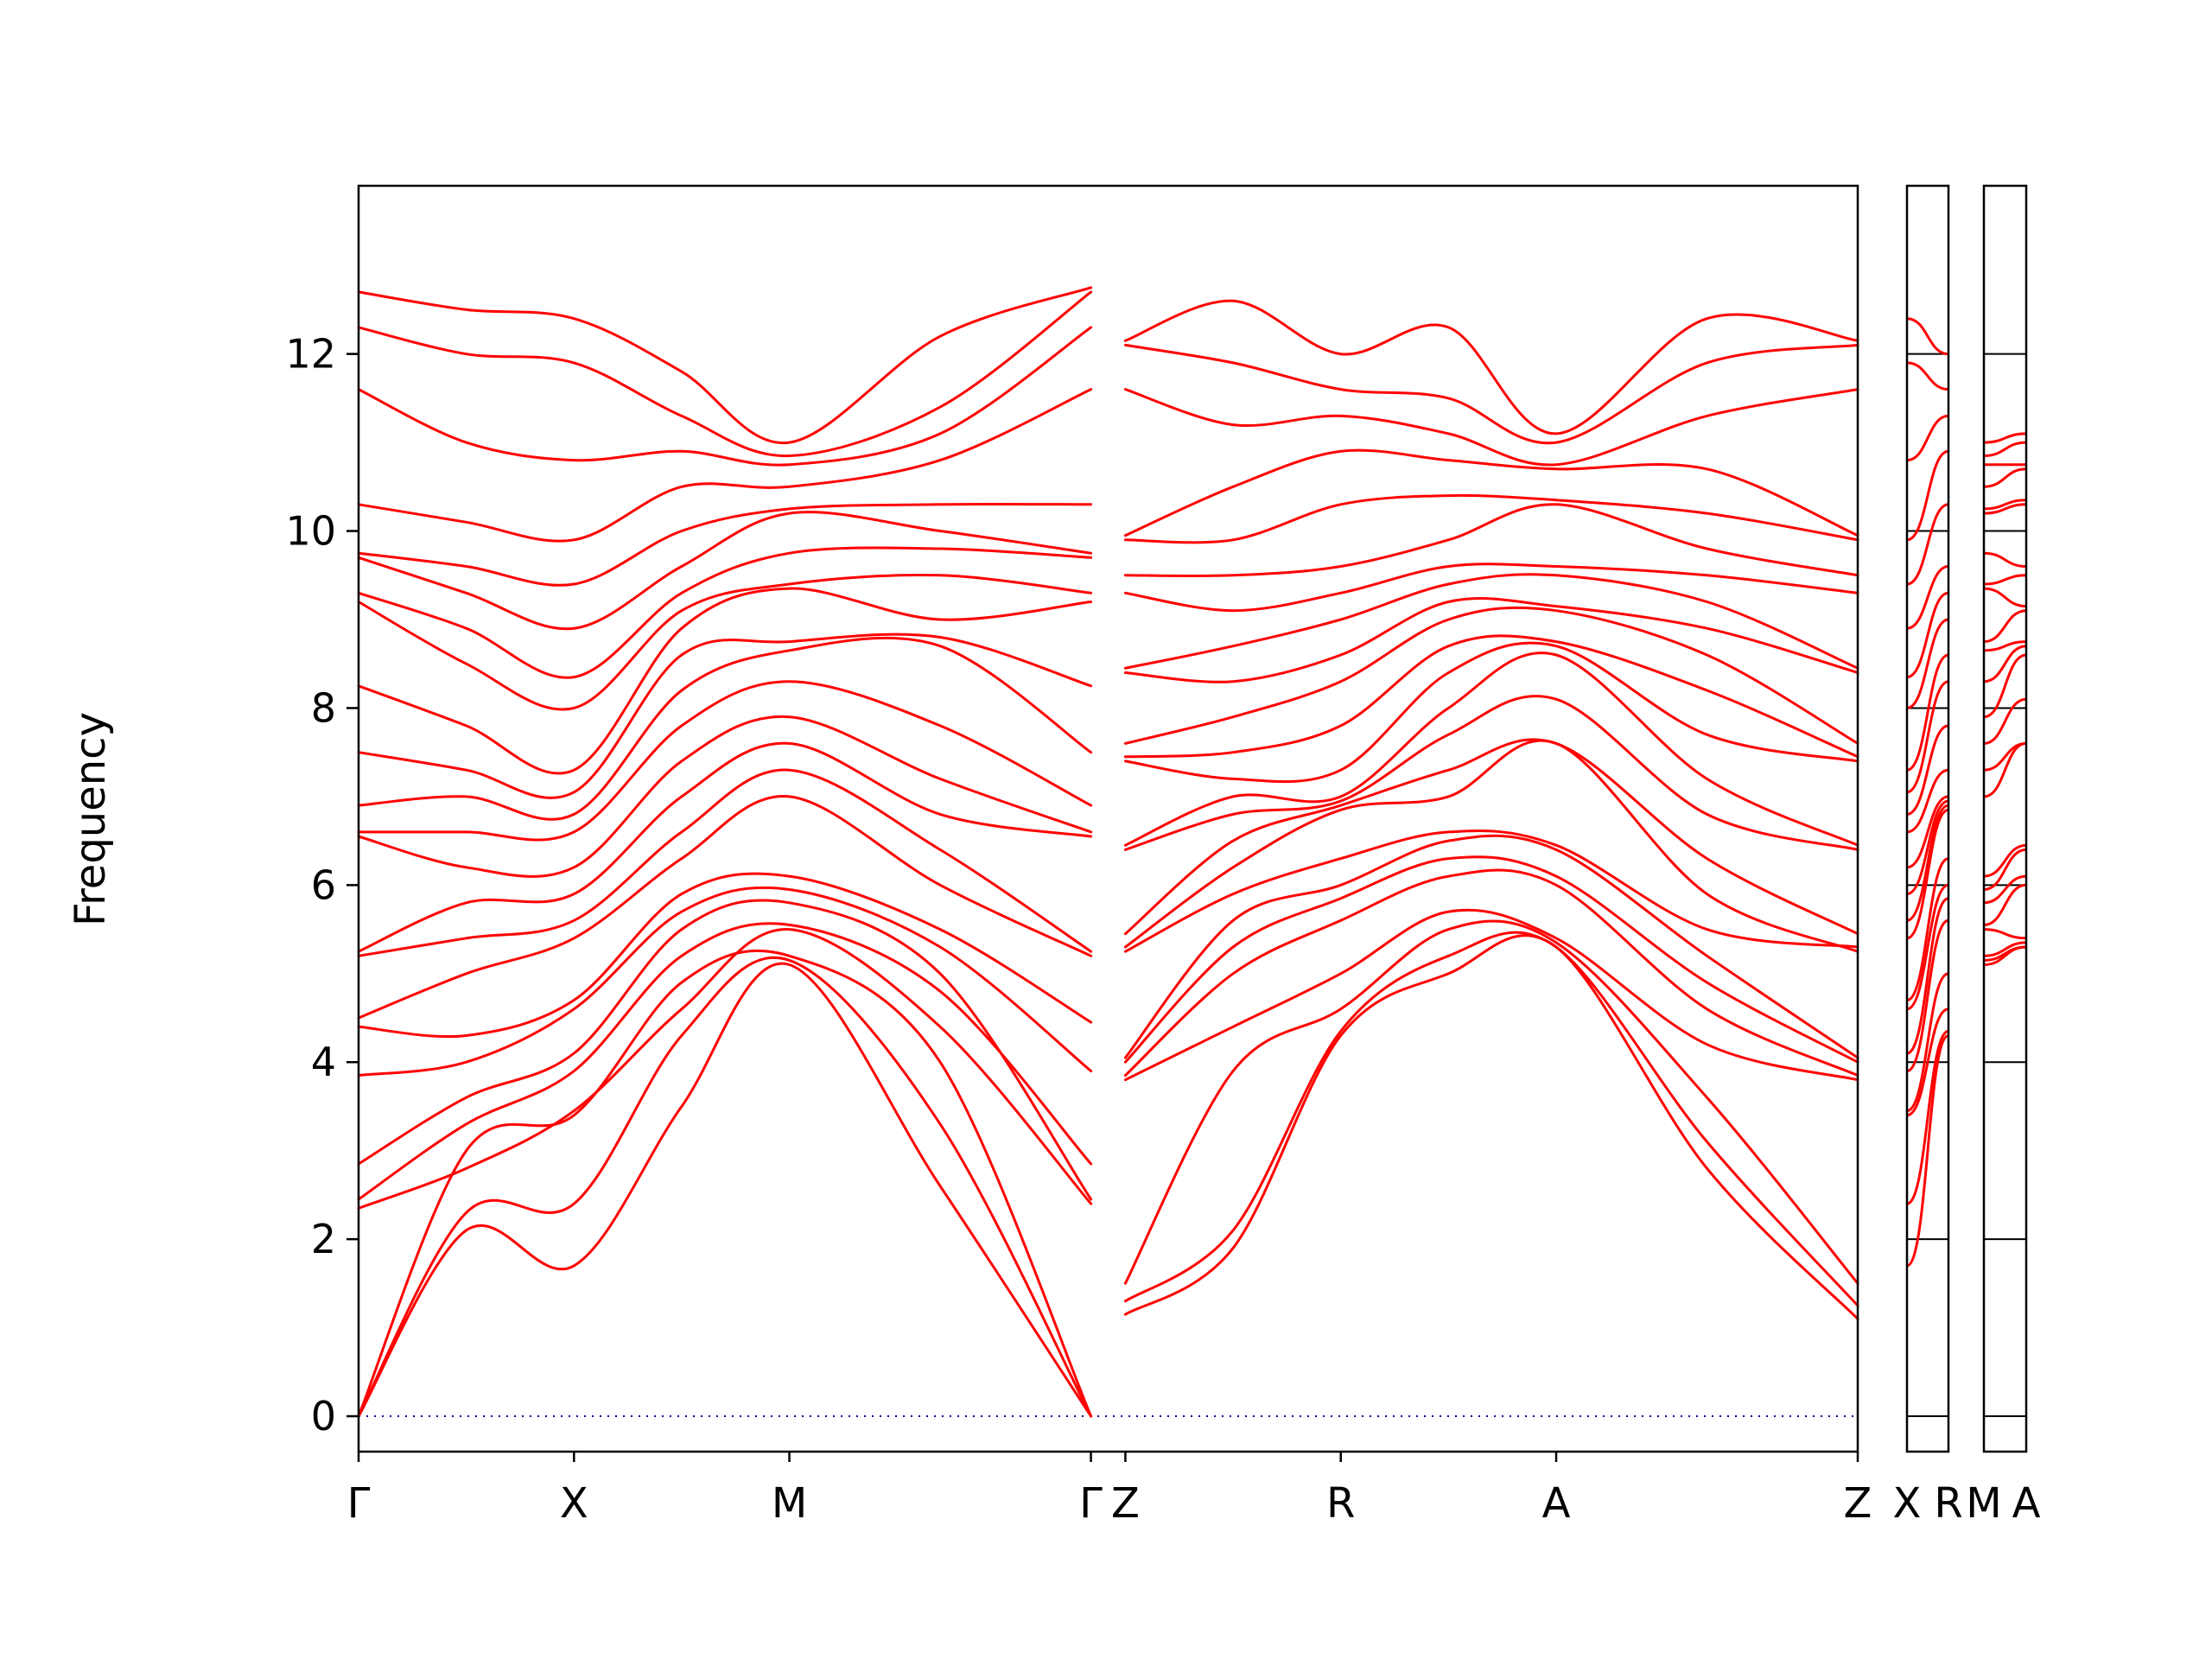  Describe the element at coordinates (1340, 1503) in the screenshot. I see `x-tick-label-5: R` at that location.